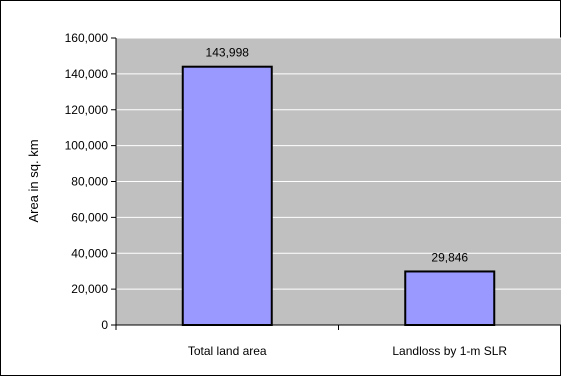 This screenshot has width=561, height=376. Describe the element at coordinates (104, 325) in the screenshot. I see `y-tick-label: 0` at that location.